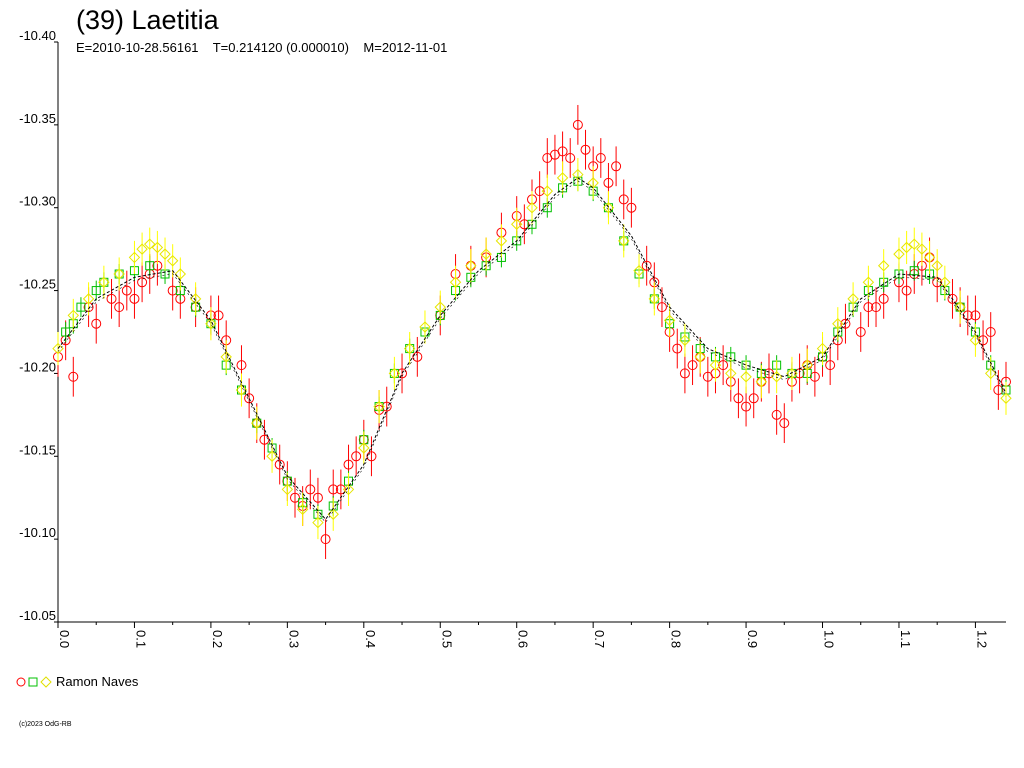 The image size is (1024, 768). Describe the element at coordinates (752, 639) in the screenshot. I see `x-tick-label: 0.9` at that location.